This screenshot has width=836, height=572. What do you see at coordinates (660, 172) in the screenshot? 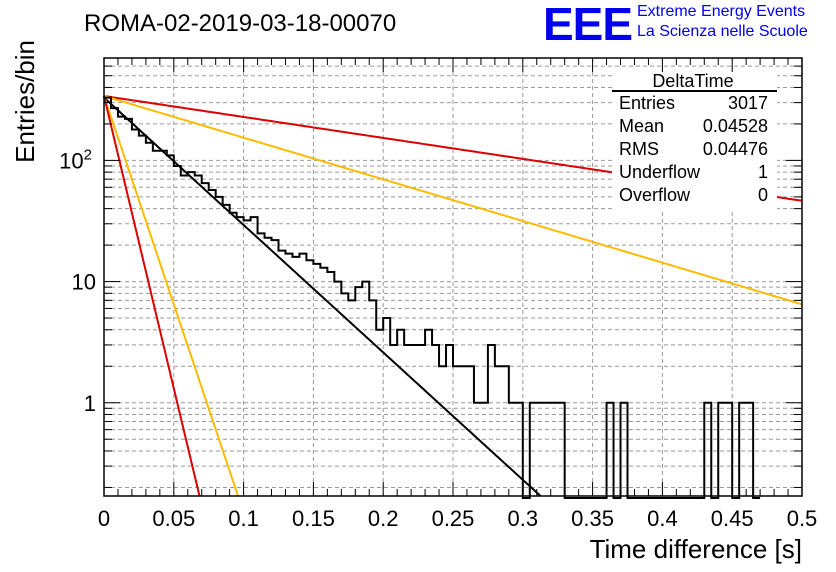
I see `stats-label-underflow: Underflow` at bounding box center [660, 172].